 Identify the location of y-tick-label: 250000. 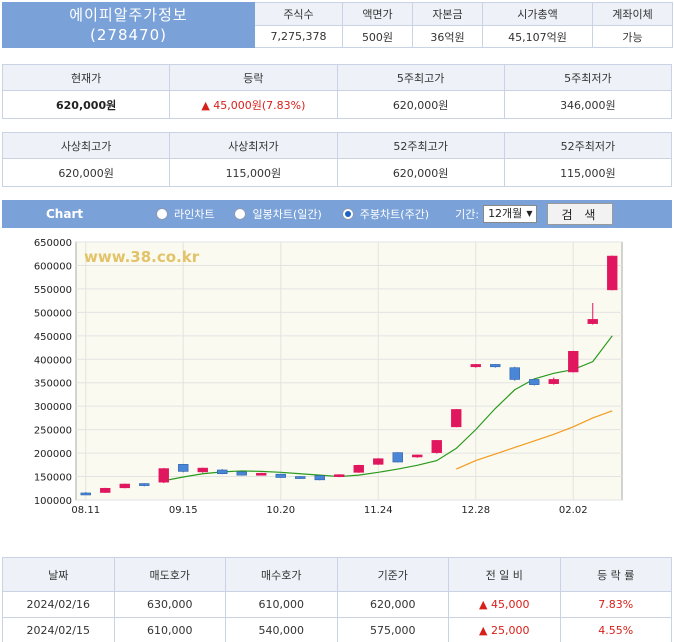
(53, 431).